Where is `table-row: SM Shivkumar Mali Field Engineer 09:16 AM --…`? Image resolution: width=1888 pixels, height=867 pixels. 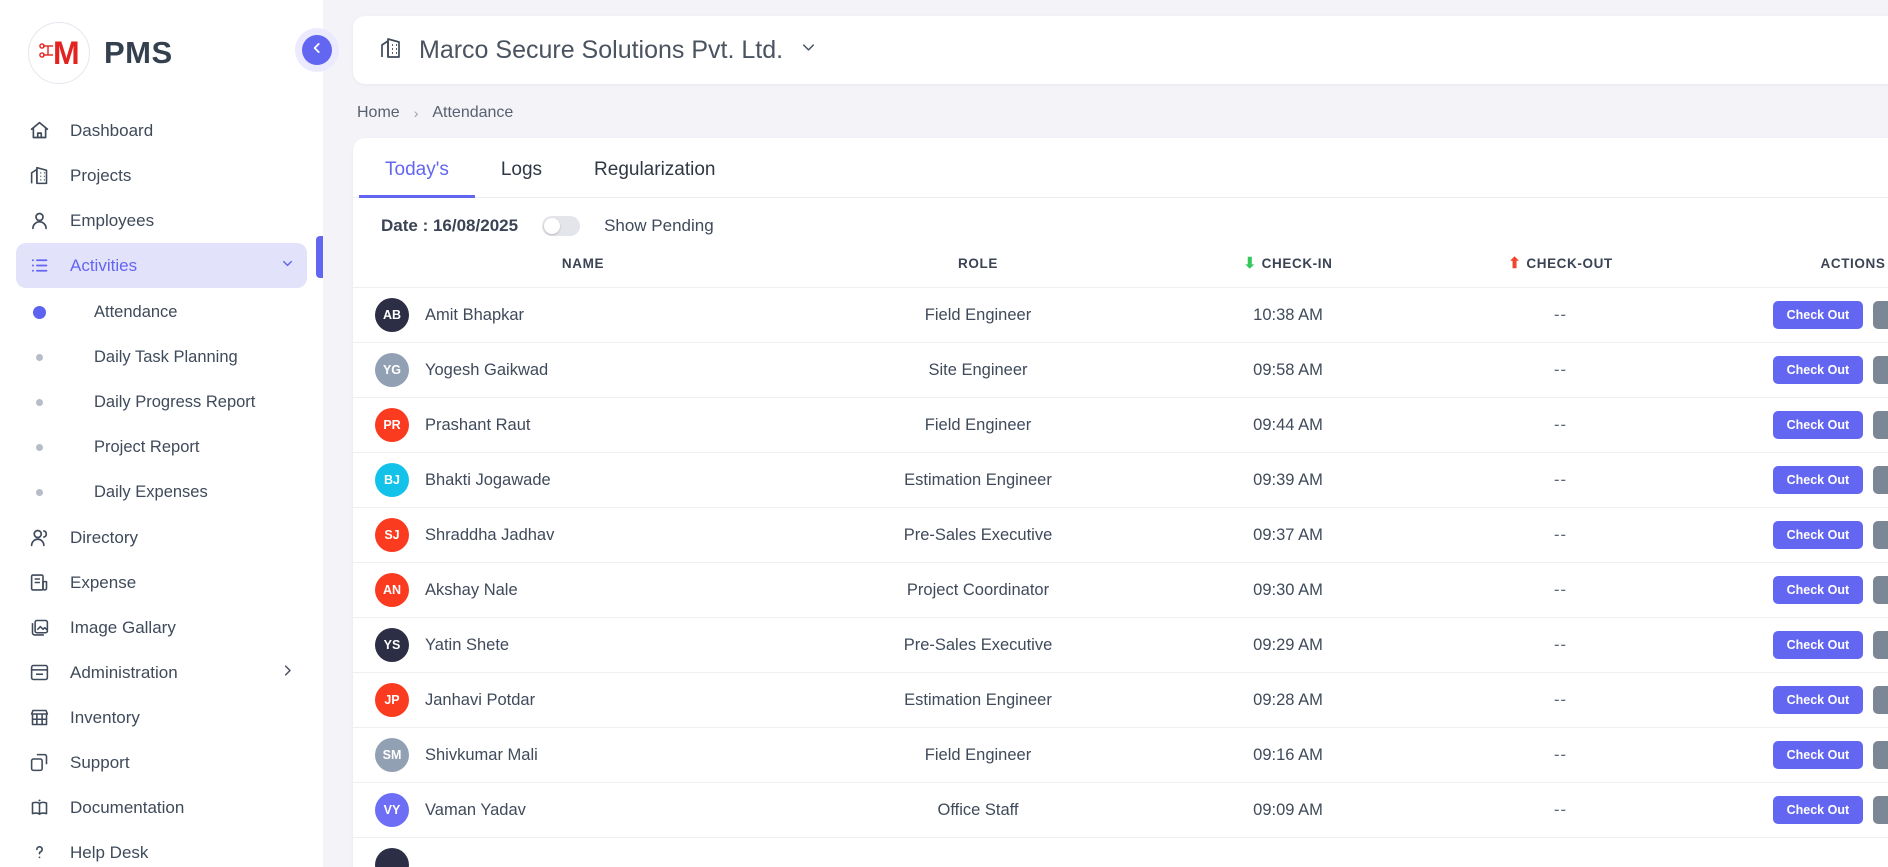
table-row: SM Shivkumar Mali Field Engineer 09:16 AM --… is located at coordinates (1120, 755).